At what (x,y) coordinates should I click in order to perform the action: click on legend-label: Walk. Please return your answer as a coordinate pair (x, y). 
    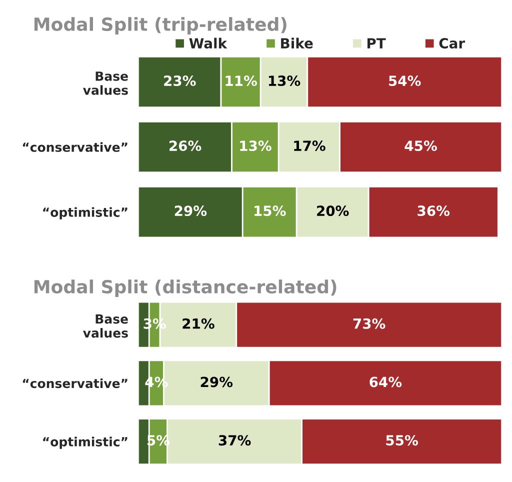
    Looking at the image, I should click on (208, 43).